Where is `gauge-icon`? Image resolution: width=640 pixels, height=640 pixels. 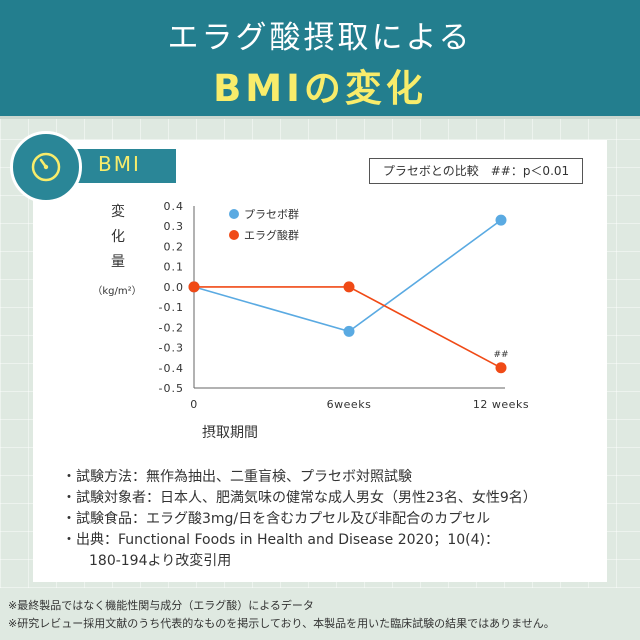
gauge-icon is located at coordinates (46, 167).